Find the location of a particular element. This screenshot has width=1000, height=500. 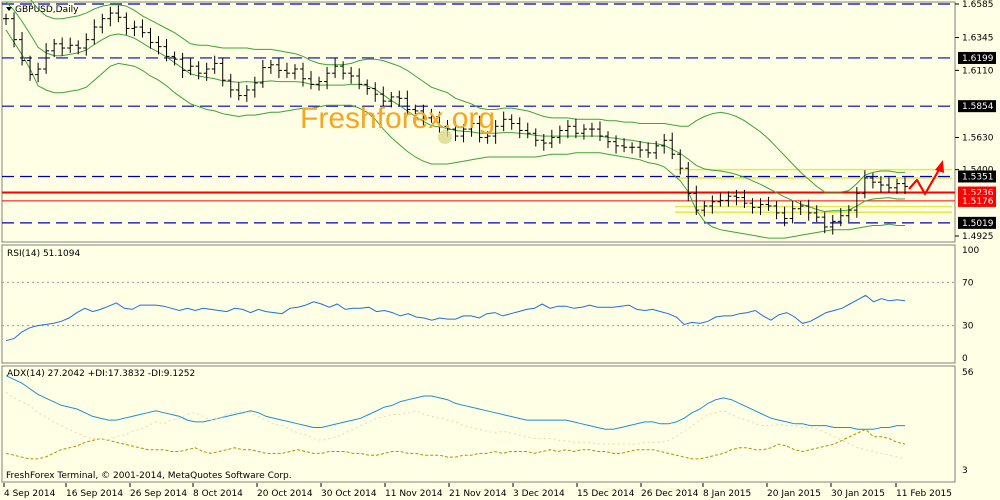

x-axis-label: 20 Oct 2014 is located at coordinates (285, 494).